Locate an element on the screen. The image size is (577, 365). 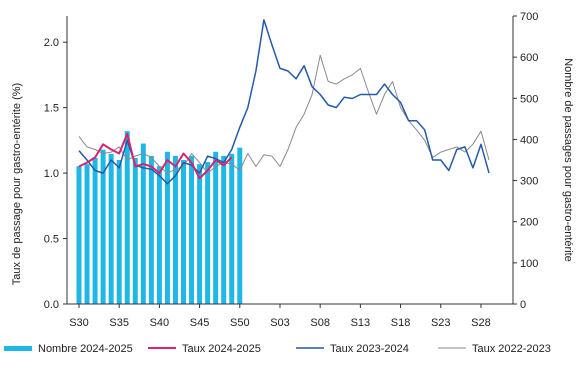
x-tick-label: S30 is located at coordinates (79, 323).